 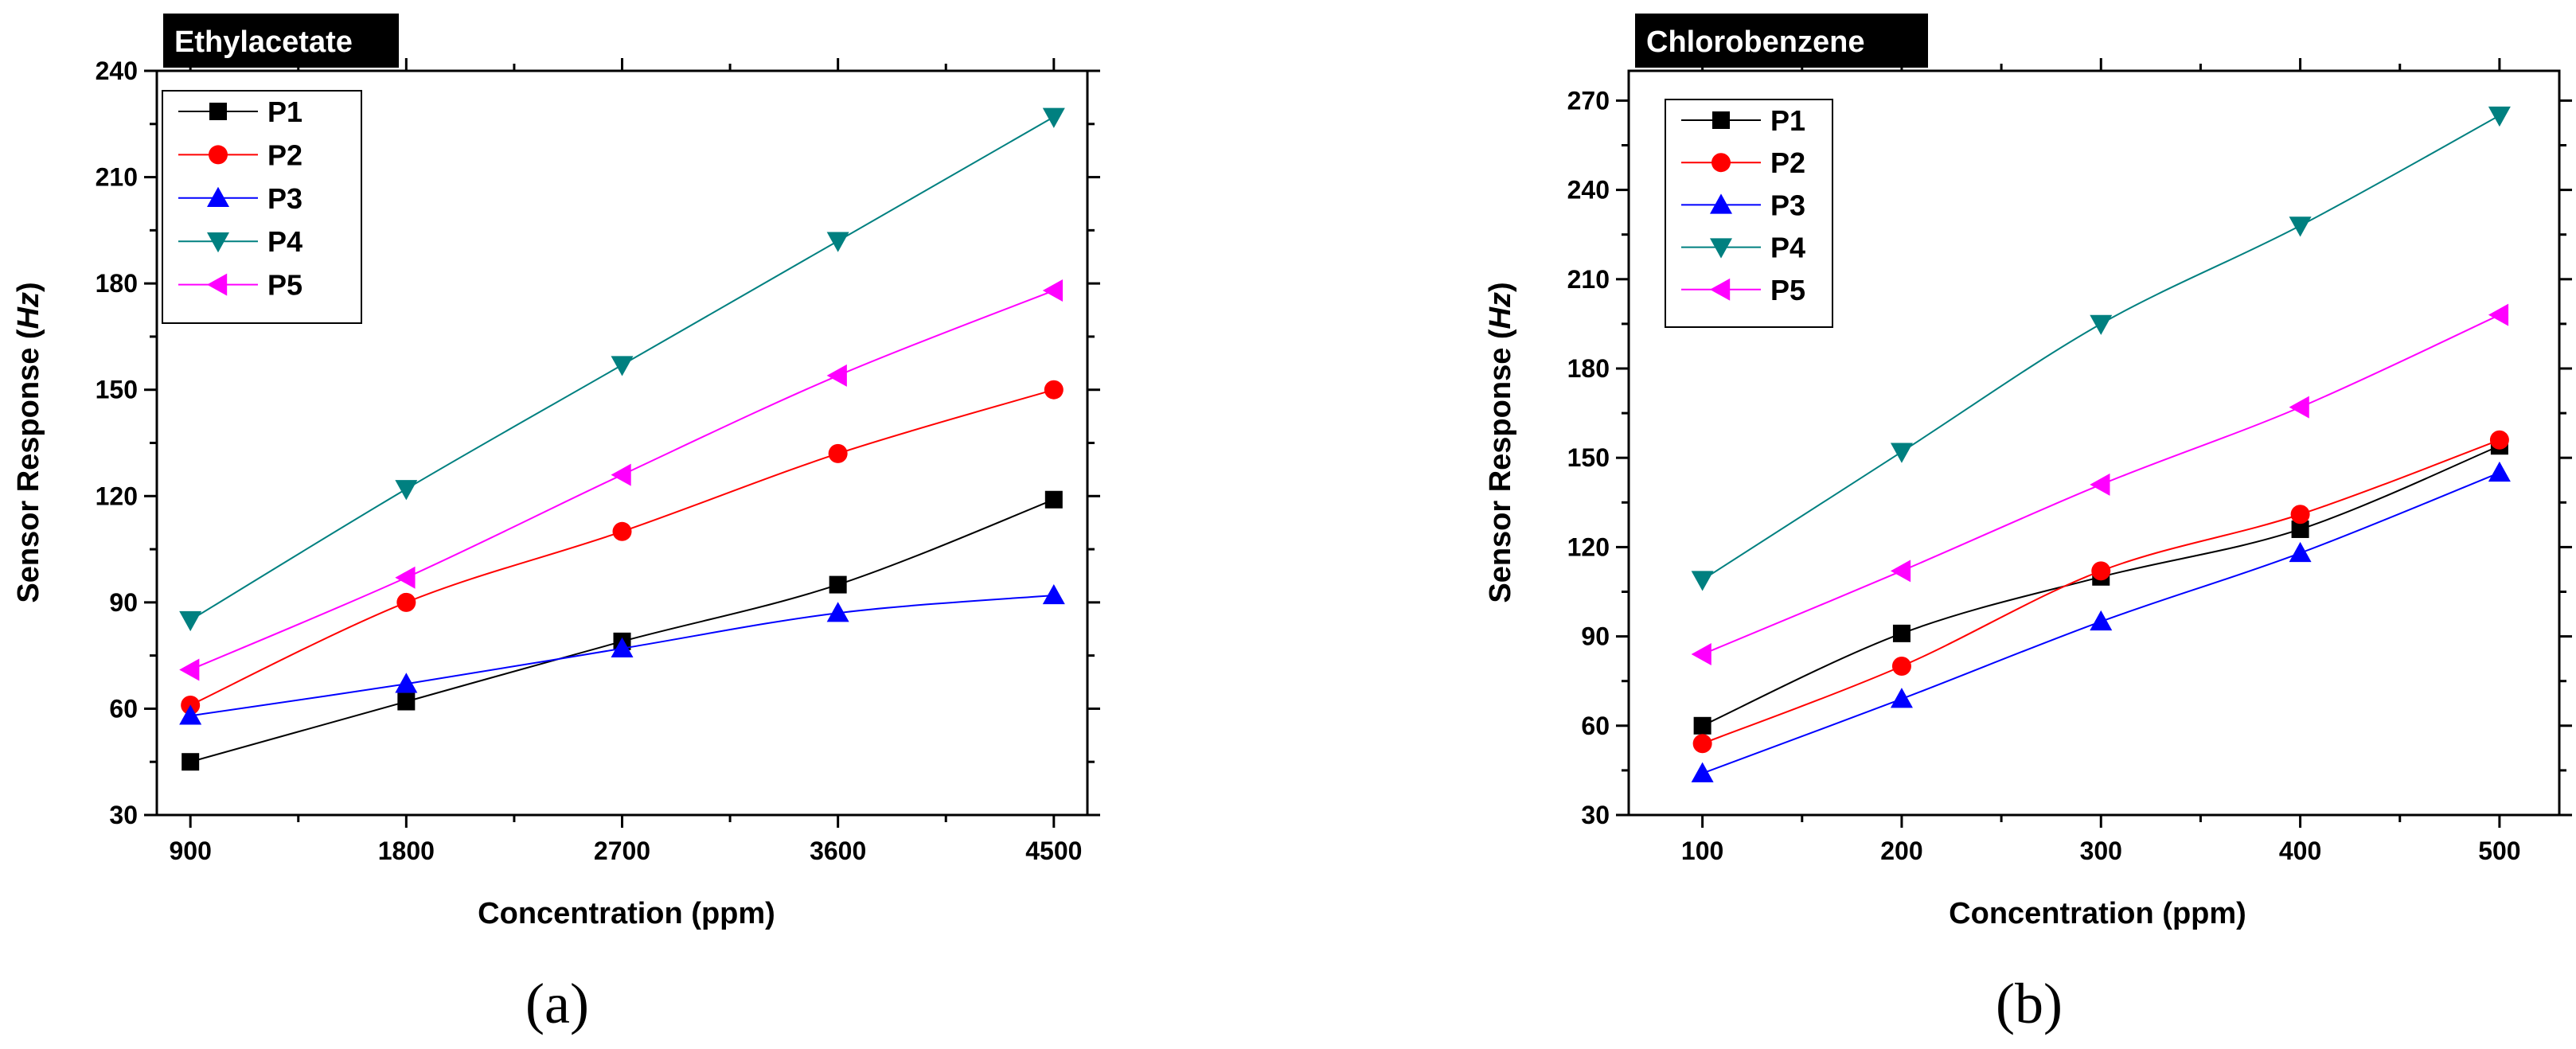 I want to click on y-tick-label: 180, so click(x=1588, y=368).